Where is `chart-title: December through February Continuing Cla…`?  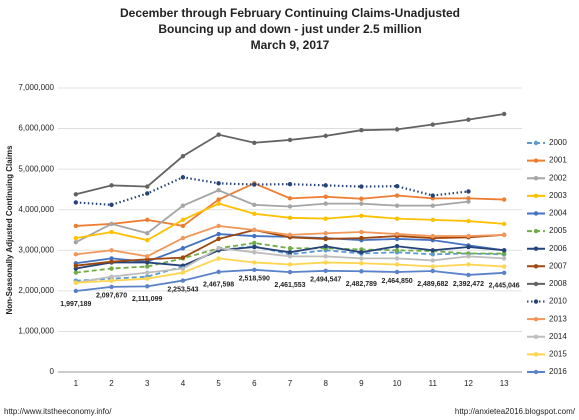 chart-title: December through February Continuing Cla… is located at coordinates (290, 13).